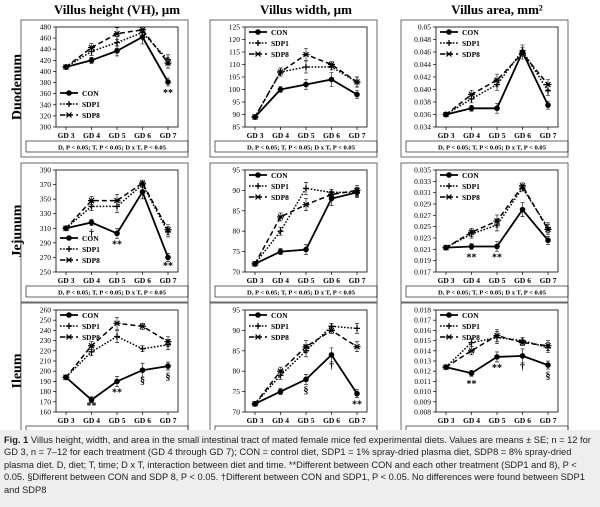 The width and height of the screenshot is (600, 507). I want to click on y-tick-label: 340, so click(46, 104).